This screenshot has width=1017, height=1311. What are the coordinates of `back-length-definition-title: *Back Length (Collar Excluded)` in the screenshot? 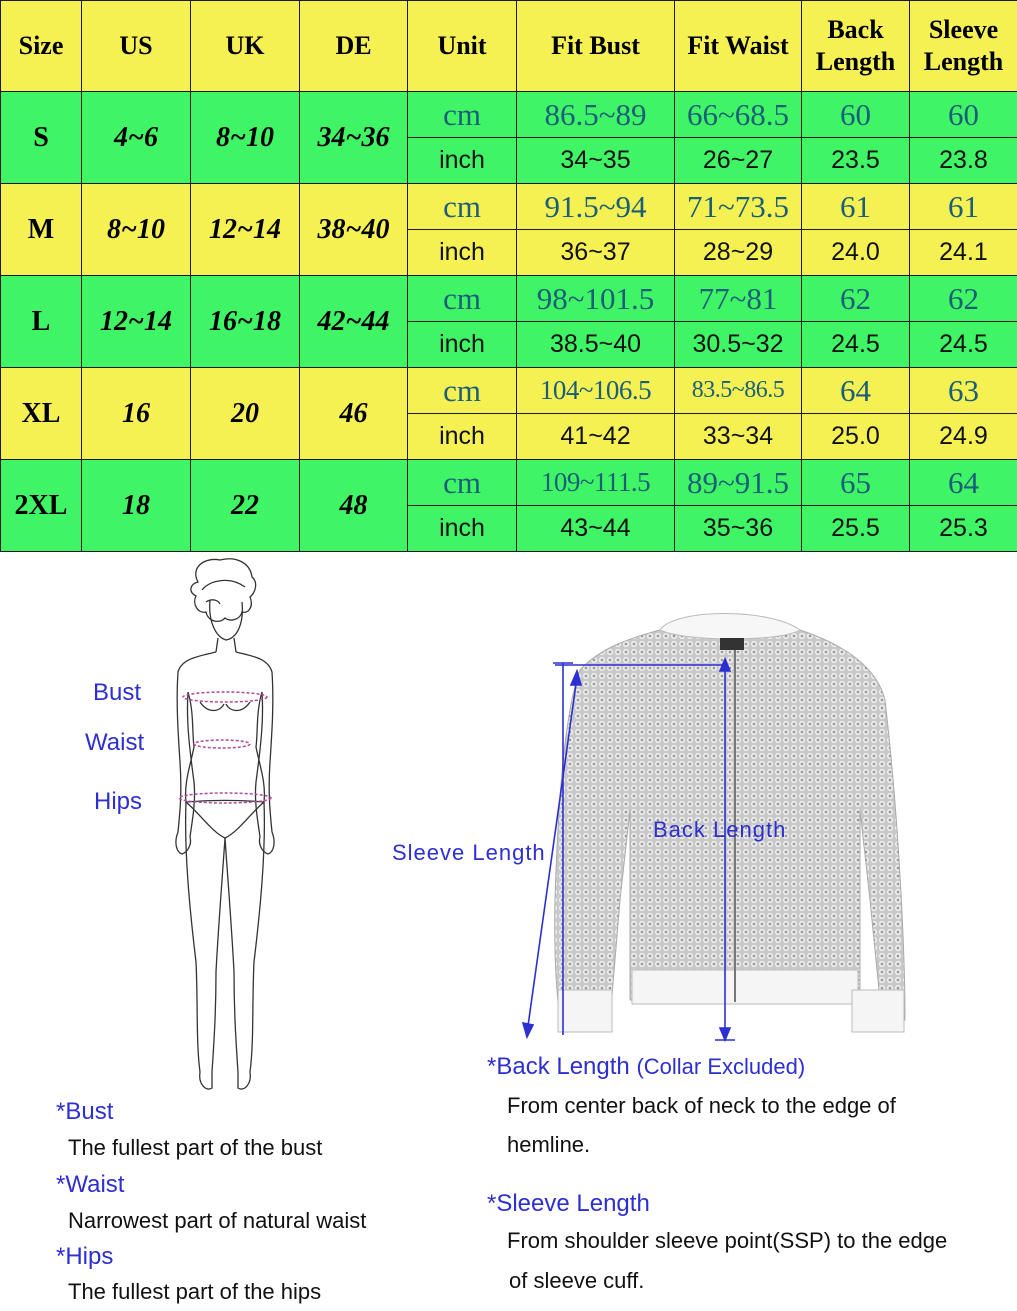 It's located at (646, 1067).